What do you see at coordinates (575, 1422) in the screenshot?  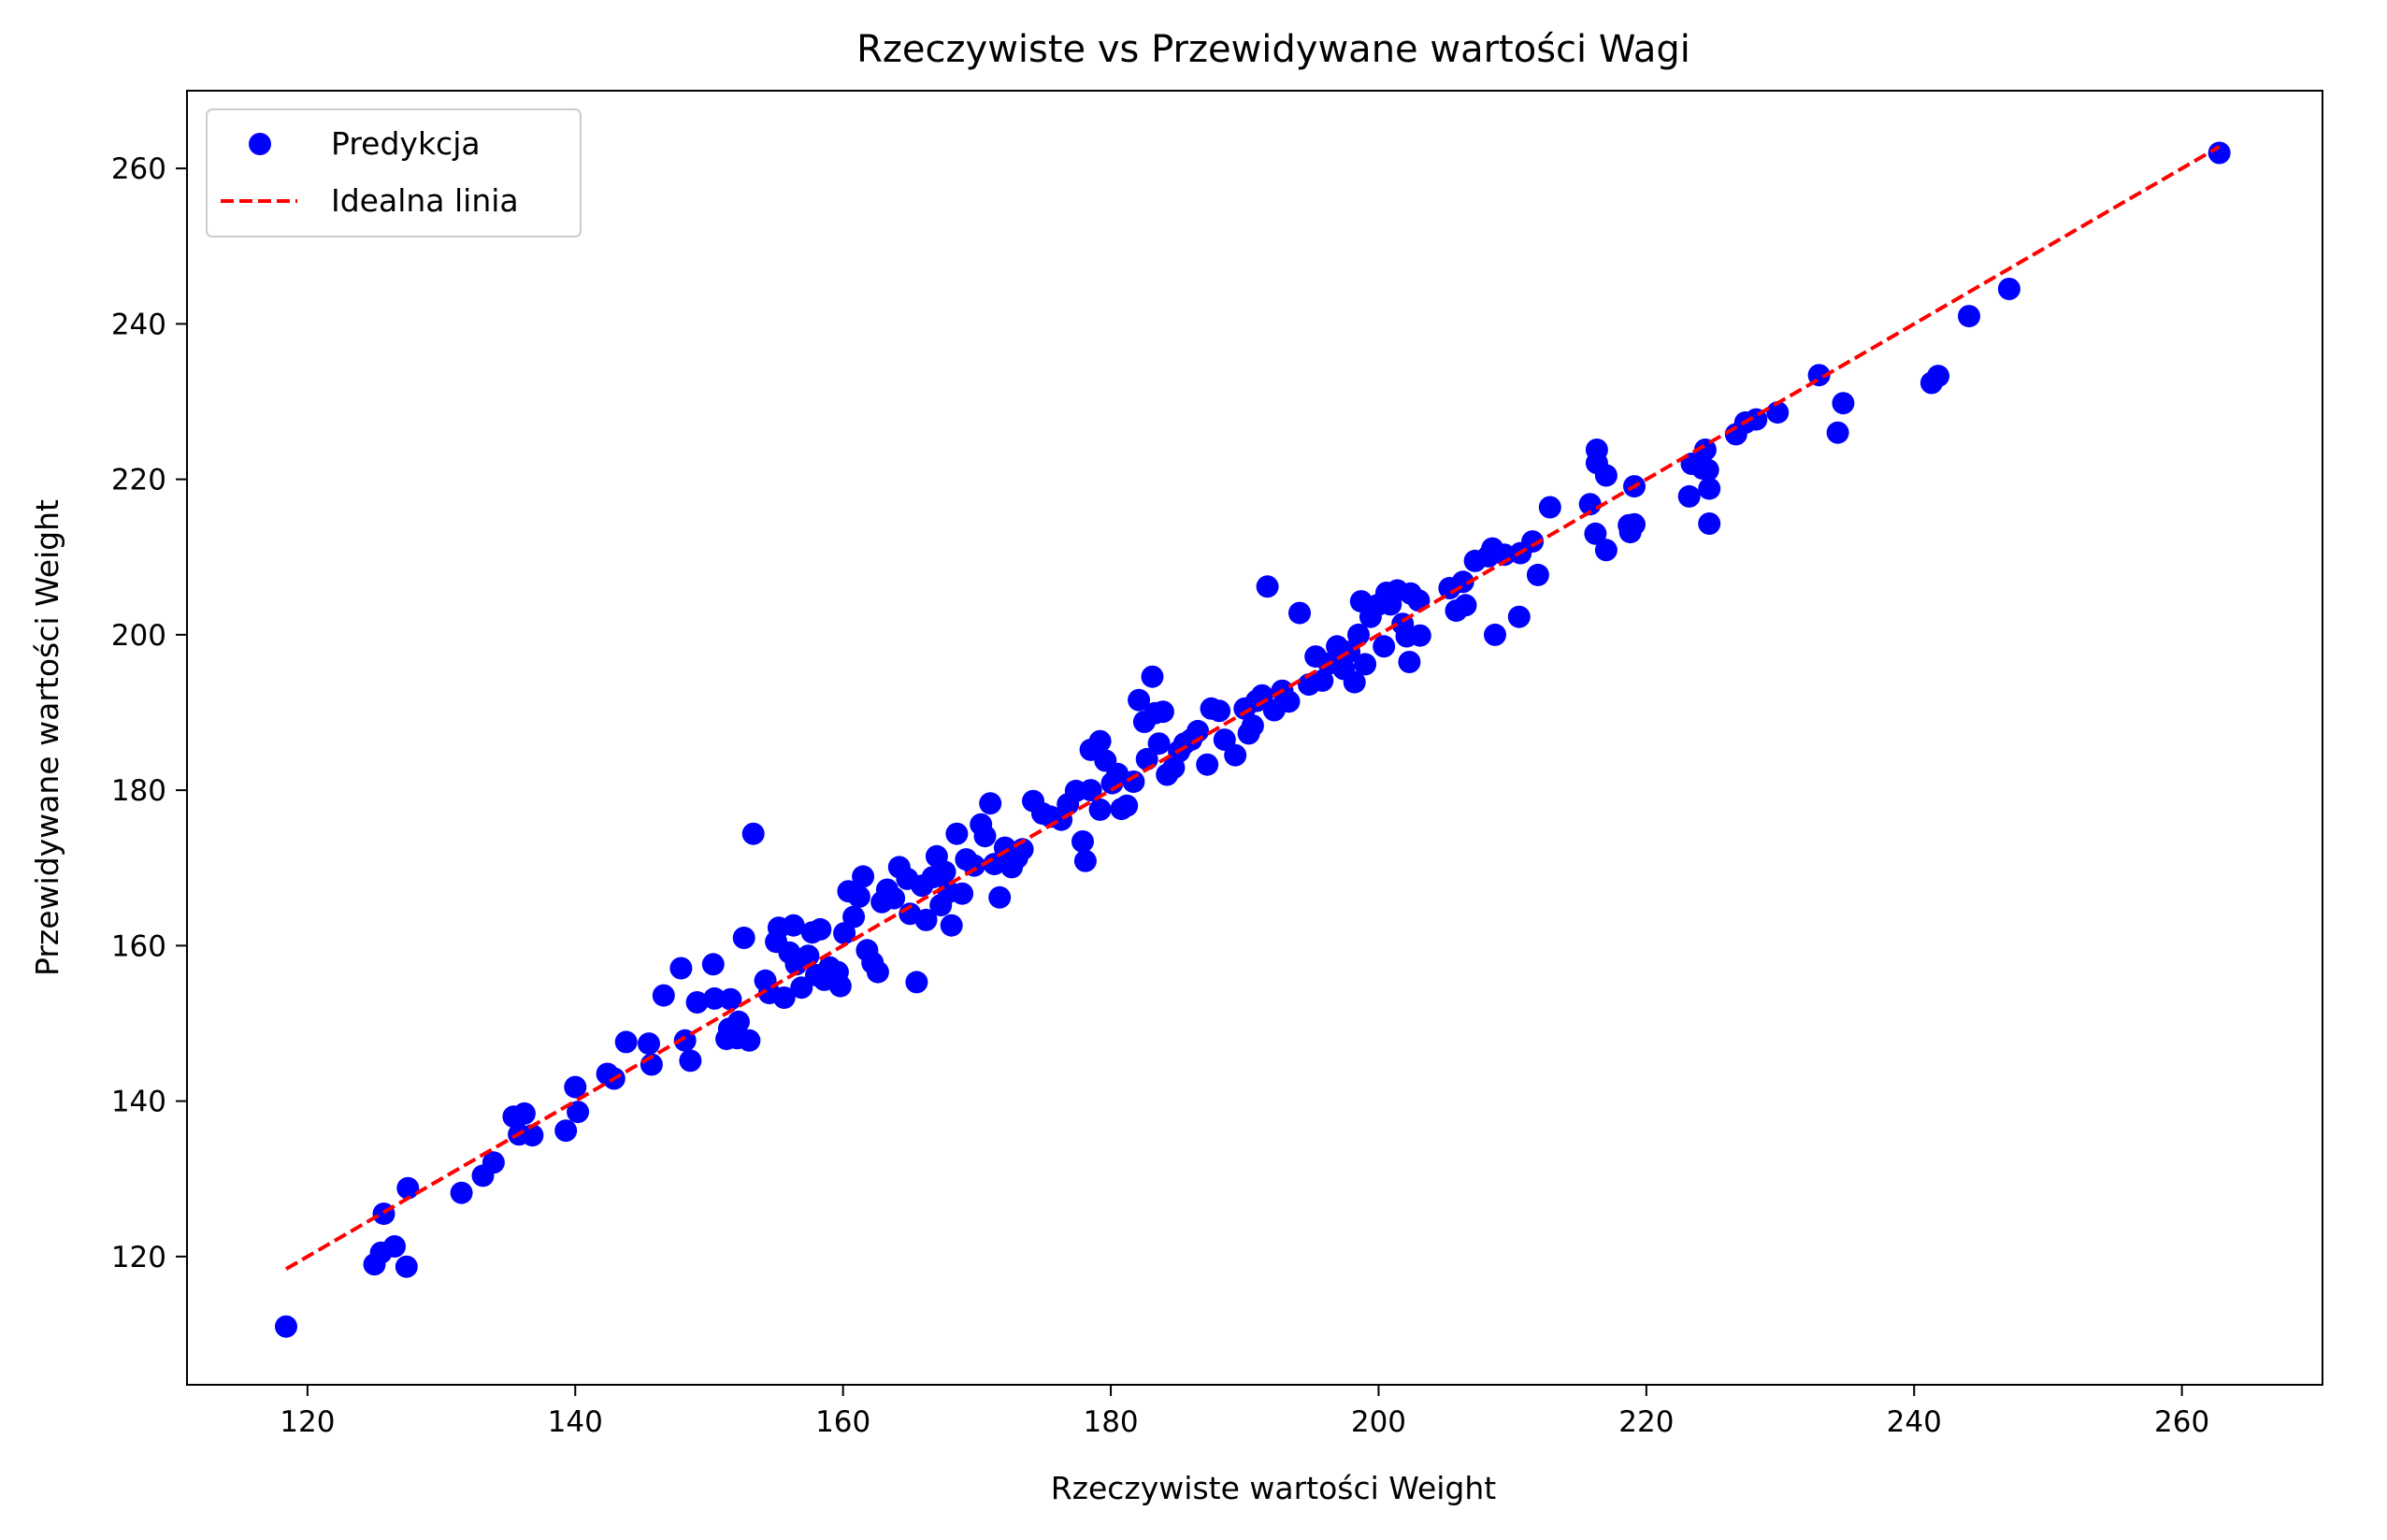 I see `x-tick-label-140: 140` at bounding box center [575, 1422].